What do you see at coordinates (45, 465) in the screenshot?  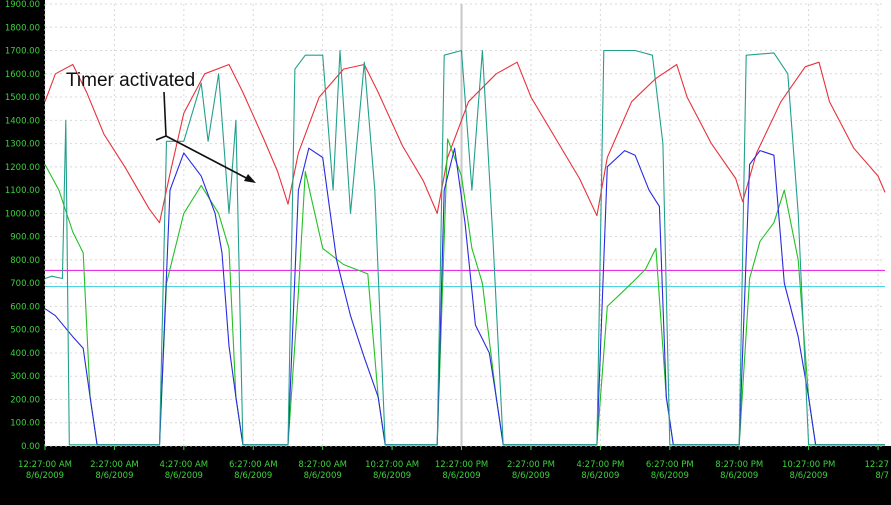 I see `x-tick-label-time: 12:27:00 AM` at bounding box center [45, 465].